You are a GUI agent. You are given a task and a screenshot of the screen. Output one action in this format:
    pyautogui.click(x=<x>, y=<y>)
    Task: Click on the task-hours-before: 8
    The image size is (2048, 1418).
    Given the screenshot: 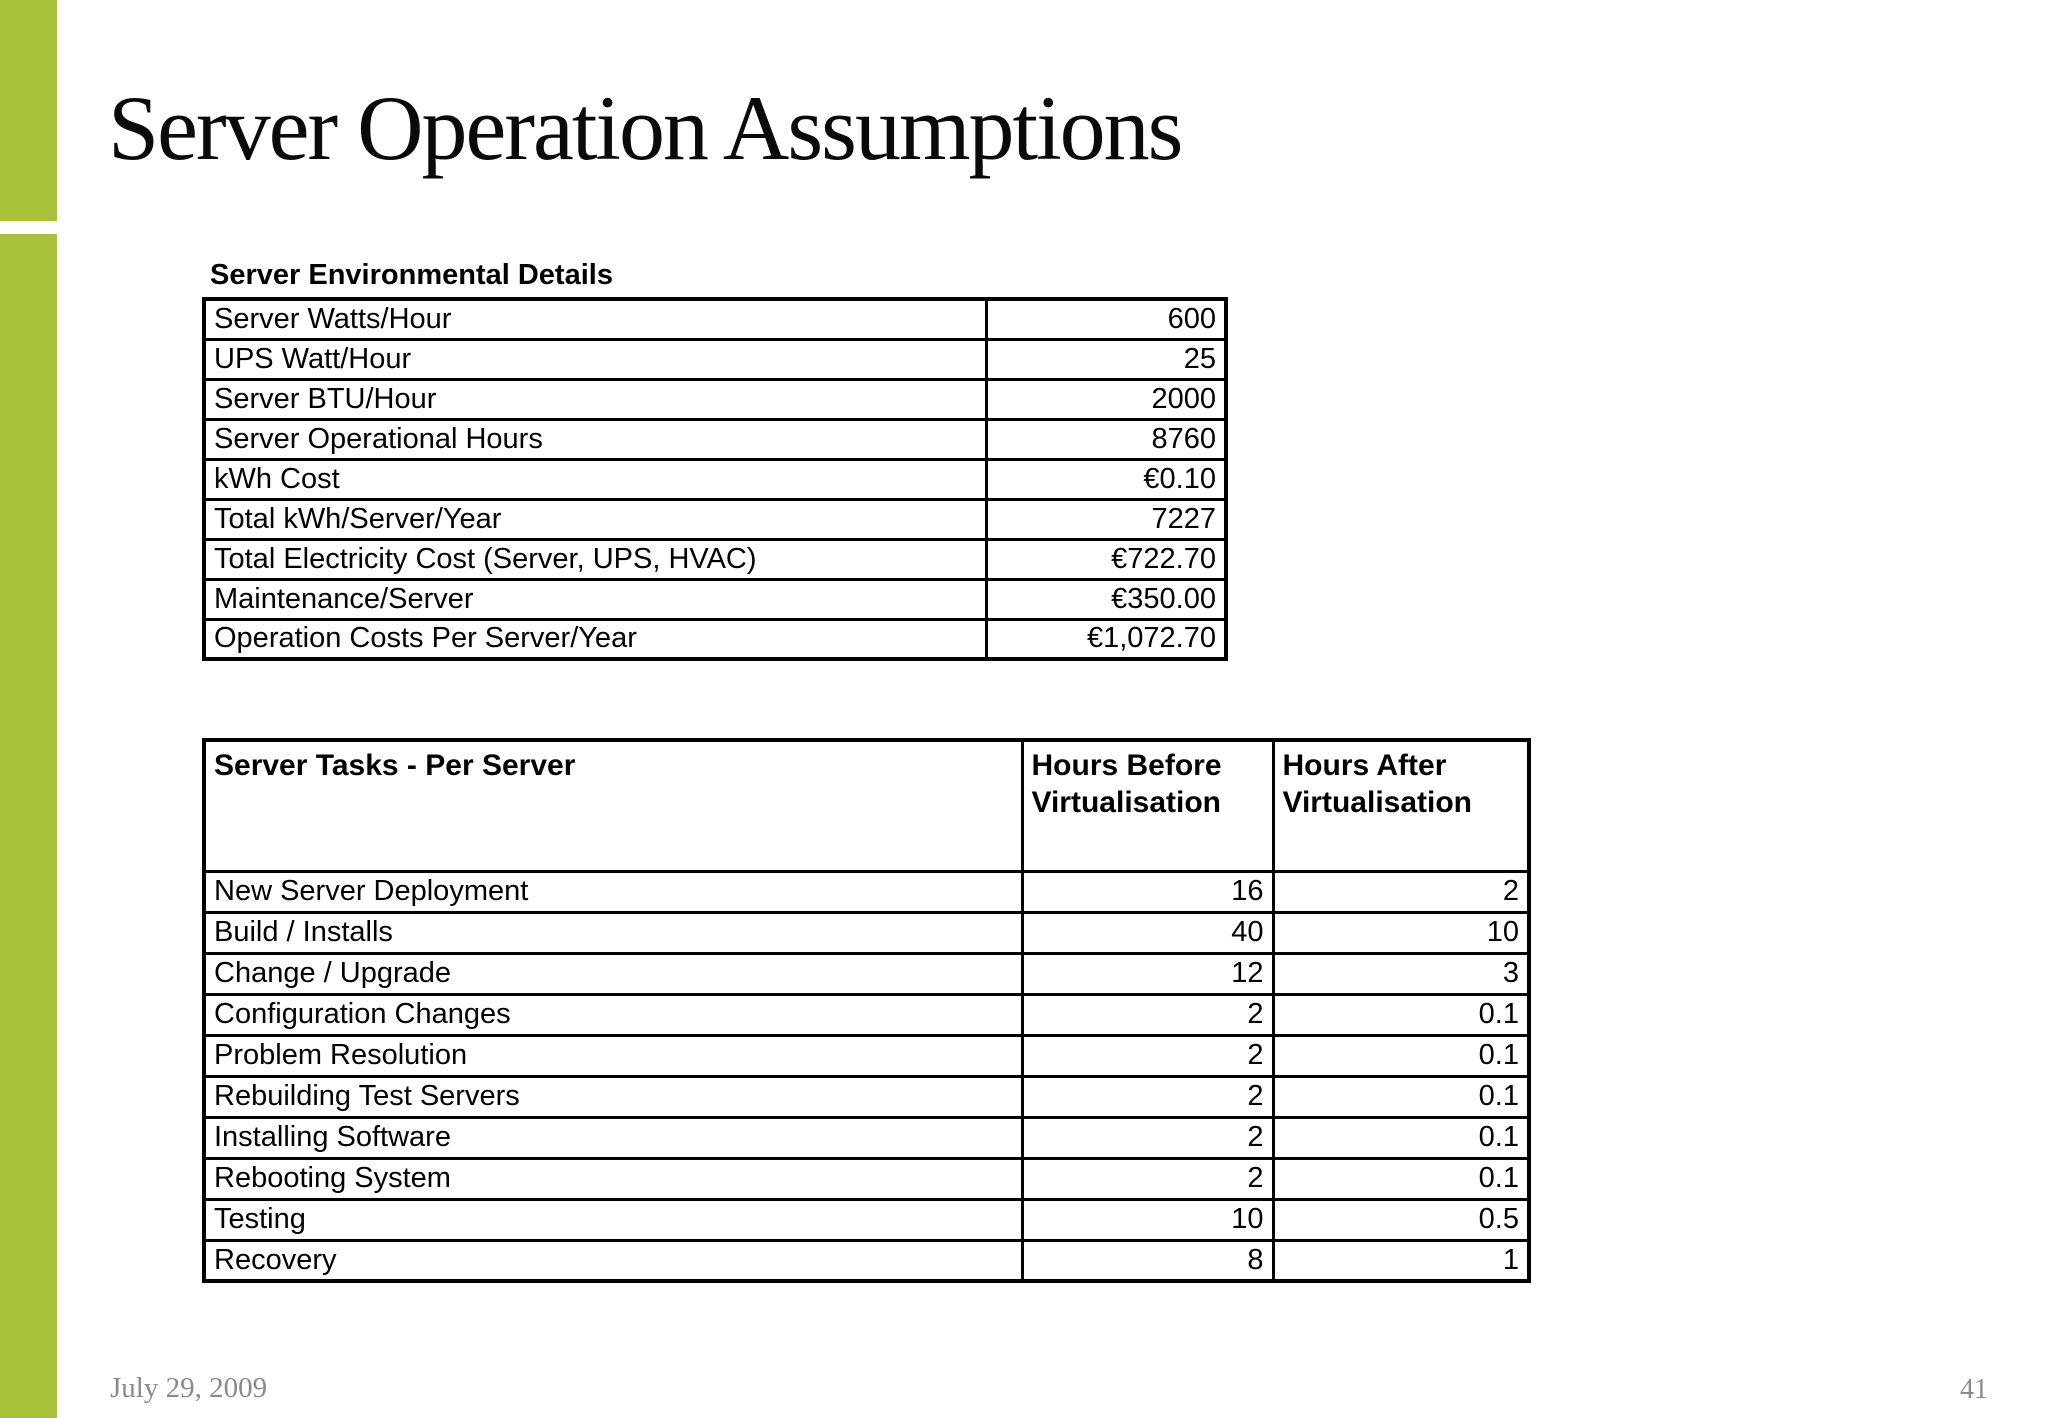 What is the action you would take?
    pyautogui.click(x=1147, y=1260)
    